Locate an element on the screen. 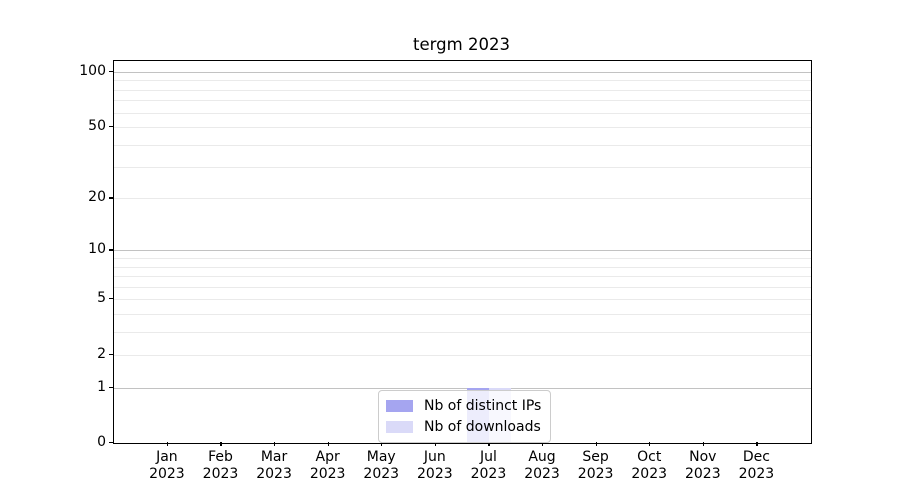 The width and height of the screenshot is (900, 500). x-tick-label-feb: Feb 2023 is located at coordinates (220, 465).